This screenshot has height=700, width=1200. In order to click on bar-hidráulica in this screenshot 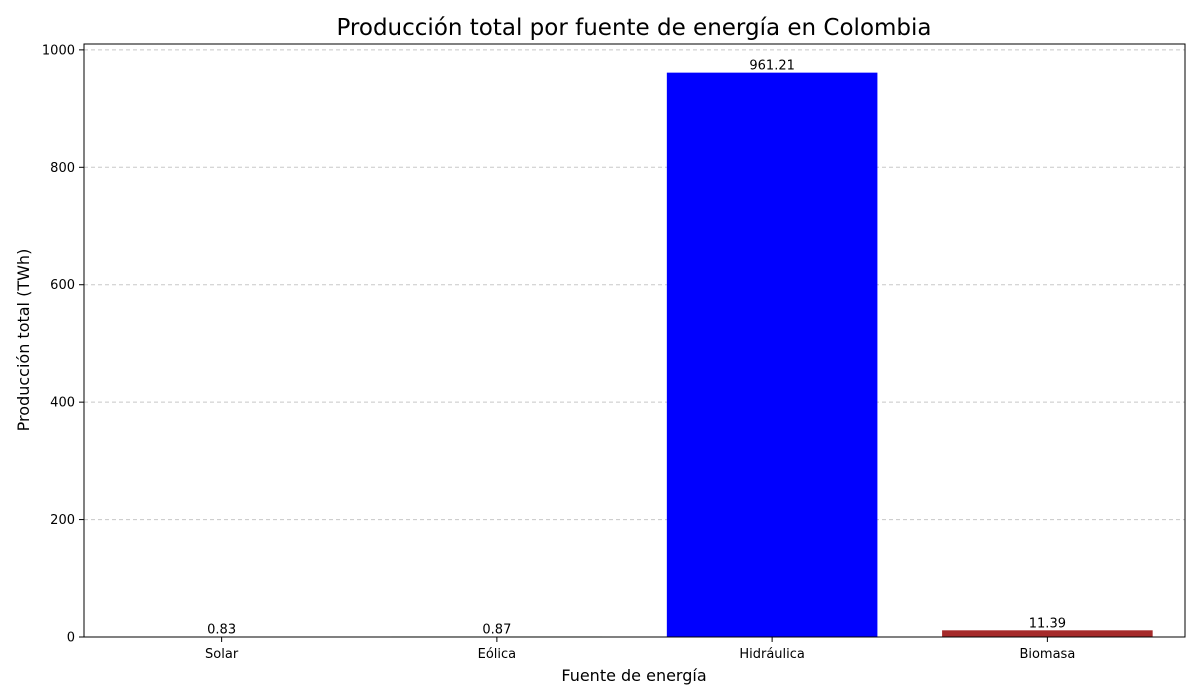, I will do `click(772, 355)`.